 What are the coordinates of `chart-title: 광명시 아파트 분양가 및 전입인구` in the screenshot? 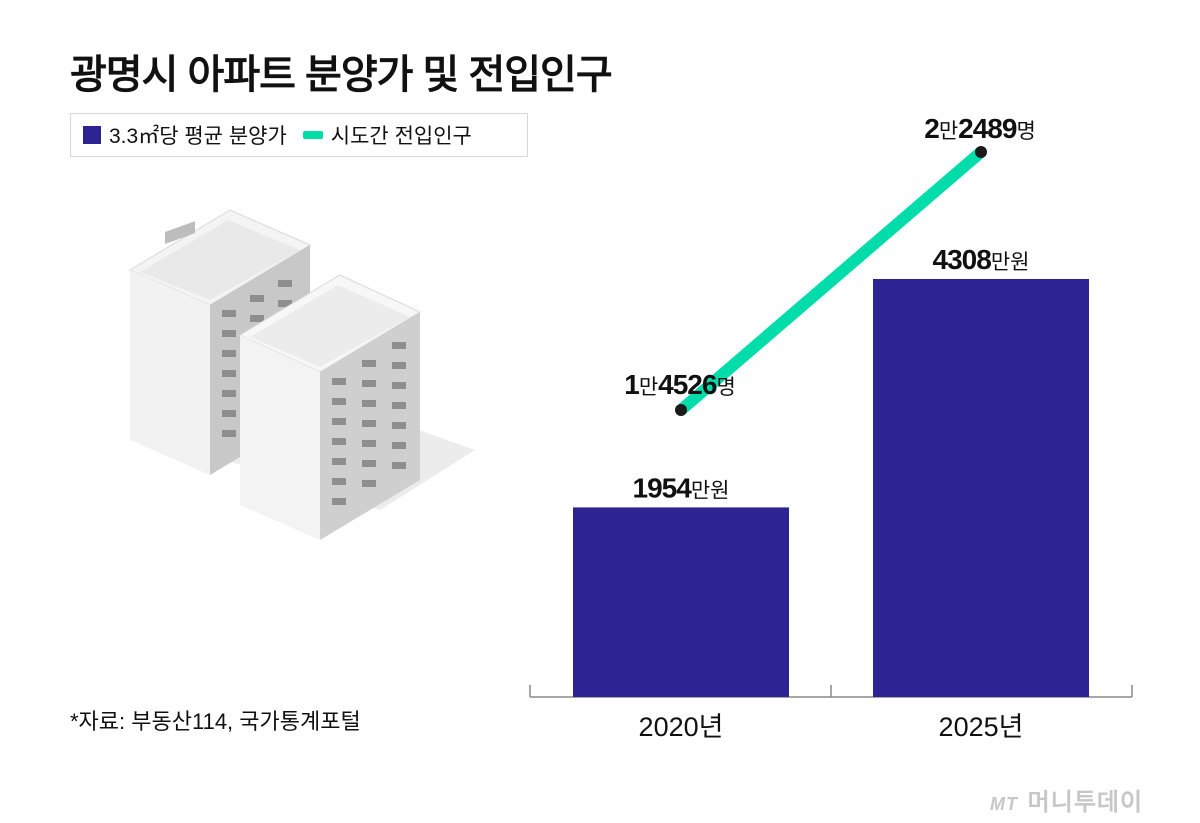 It's located at (341, 75).